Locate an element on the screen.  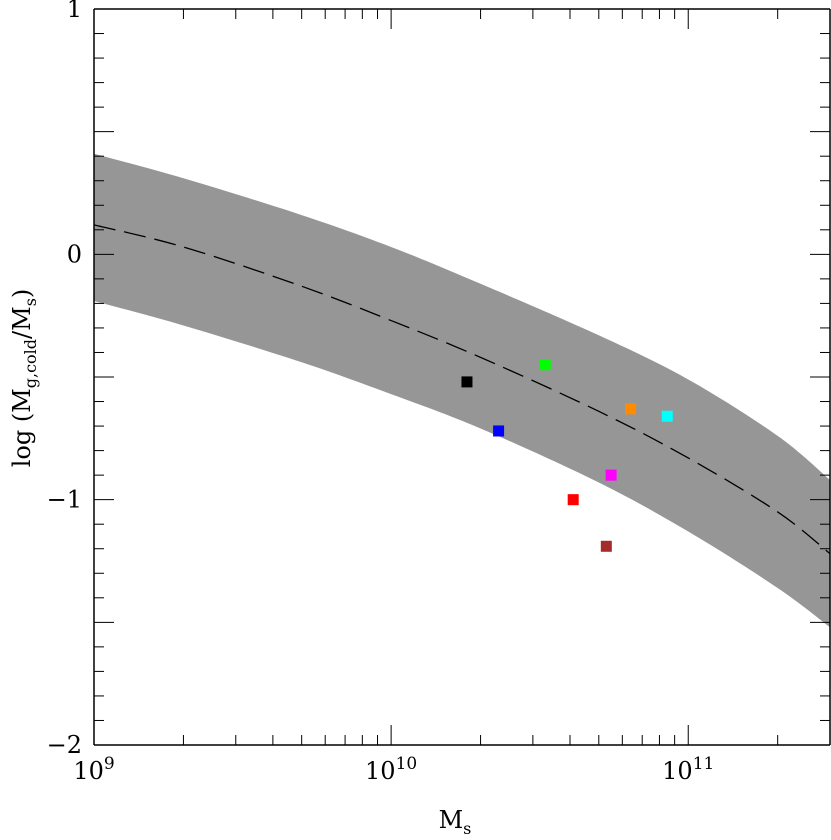
y-axis-title: log (Mg,cold/Ms) is located at coordinates (24, 378).